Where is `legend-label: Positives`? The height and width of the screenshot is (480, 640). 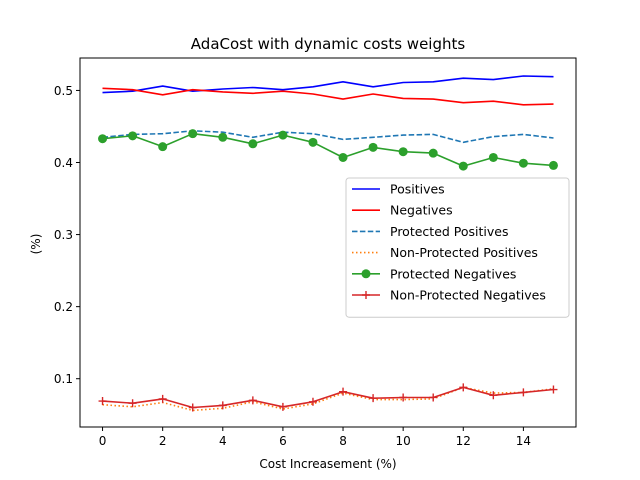
legend-label: Positives is located at coordinates (417, 189).